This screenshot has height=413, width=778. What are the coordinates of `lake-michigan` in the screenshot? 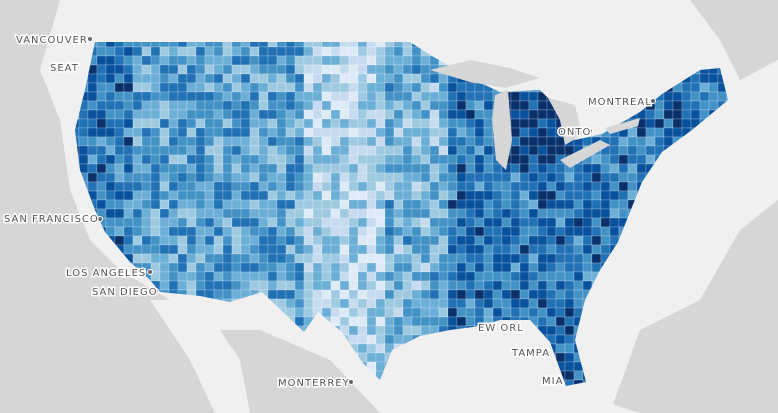 It's located at (502, 130).